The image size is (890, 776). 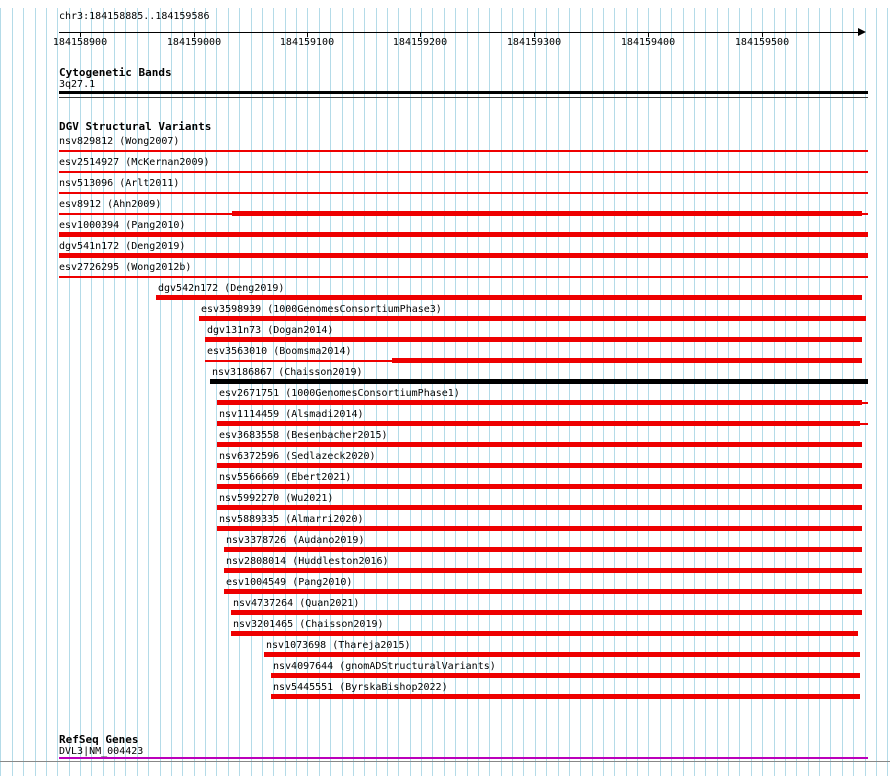 What do you see at coordinates (296, 603) in the screenshot?
I see `variant-label: nsv4737264 (Quan2021)` at bounding box center [296, 603].